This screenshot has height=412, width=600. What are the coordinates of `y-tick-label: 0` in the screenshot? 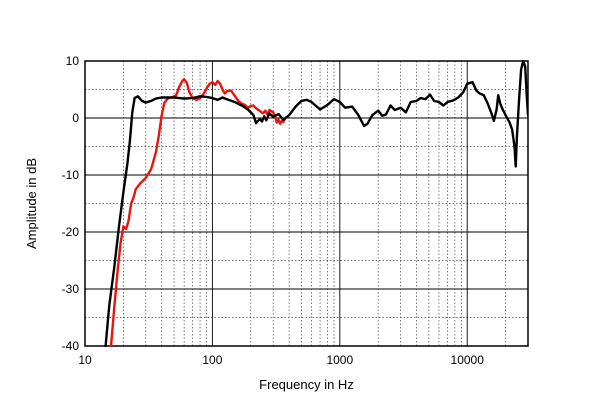 It's located at (75, 118).